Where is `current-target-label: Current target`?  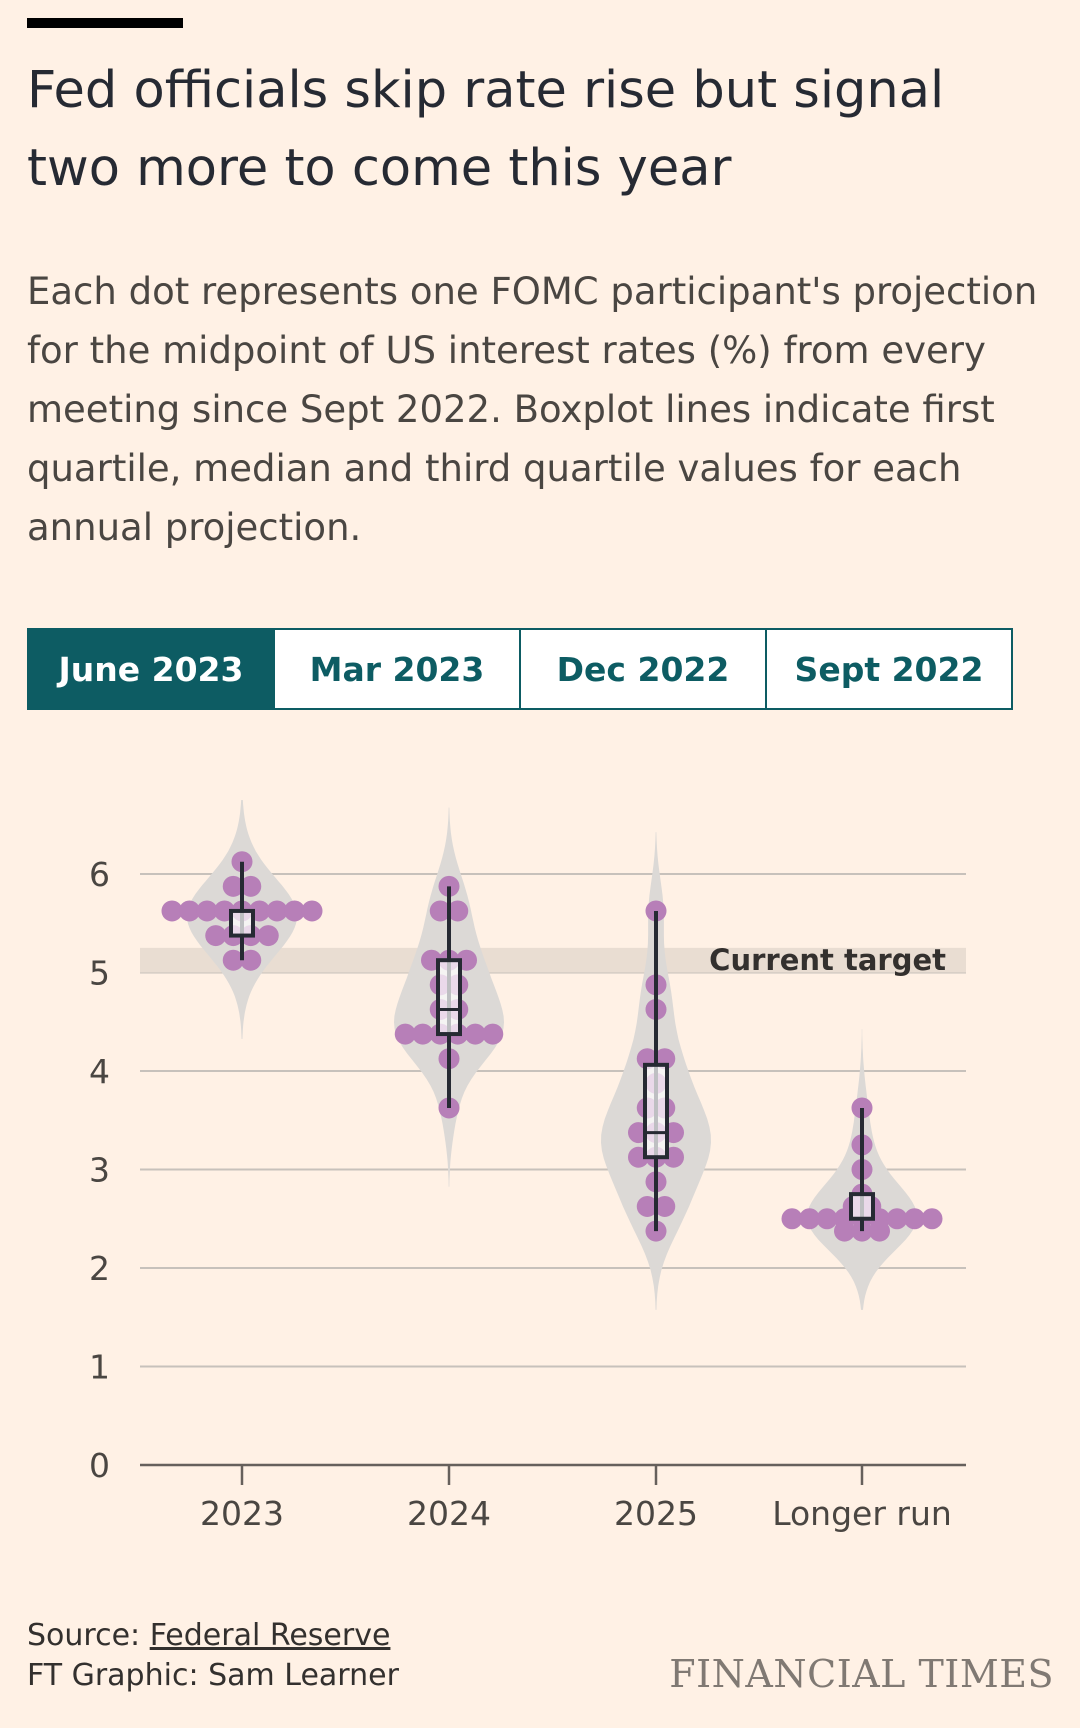
current-target-label: Current target is located at coordinates (827, 960).